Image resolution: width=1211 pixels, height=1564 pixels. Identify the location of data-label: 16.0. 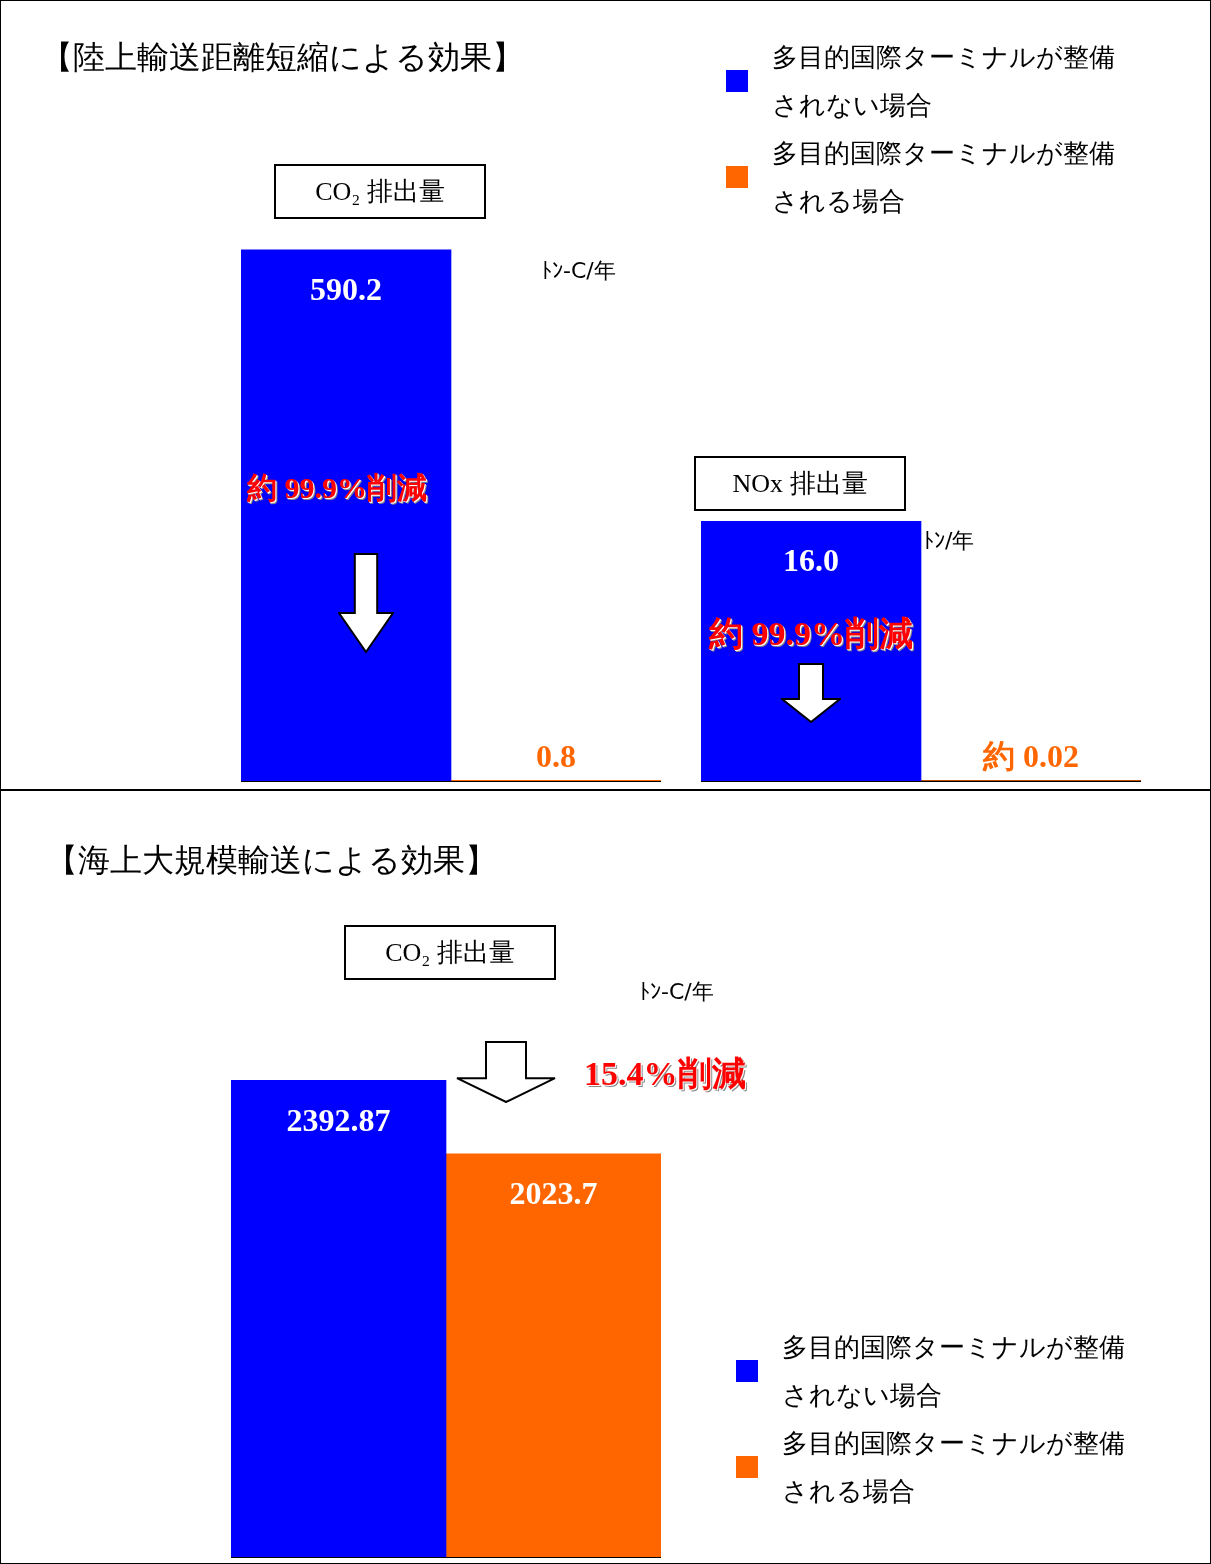
(811, 560).